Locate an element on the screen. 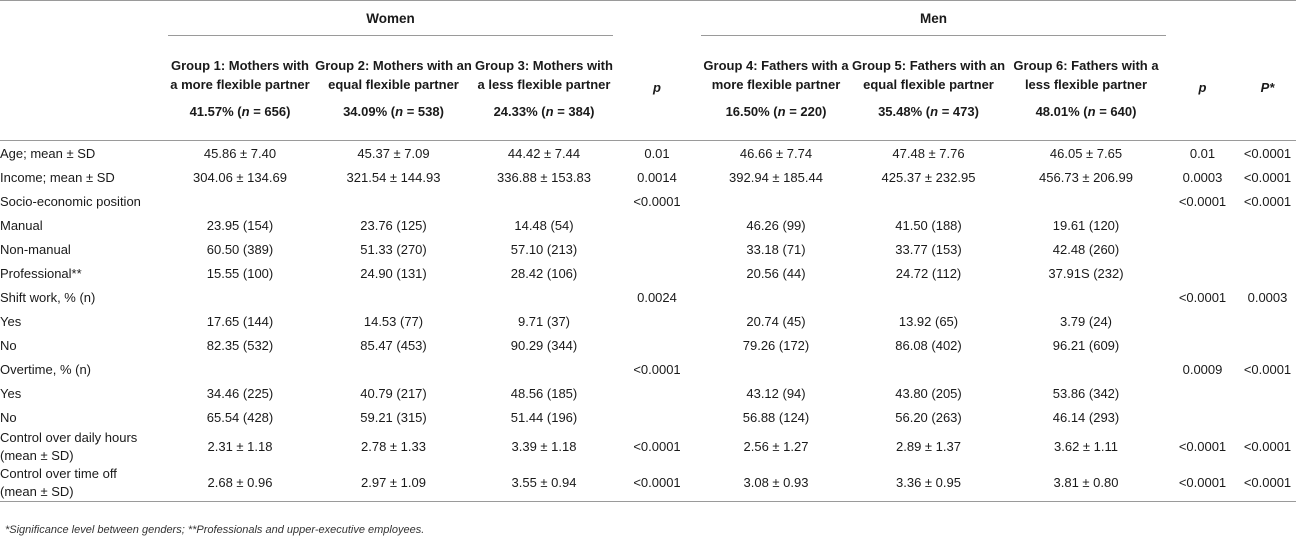 The width and height of the screenshot is (1296, 540). p-header-men: p is located at coordinates (1202, 88).